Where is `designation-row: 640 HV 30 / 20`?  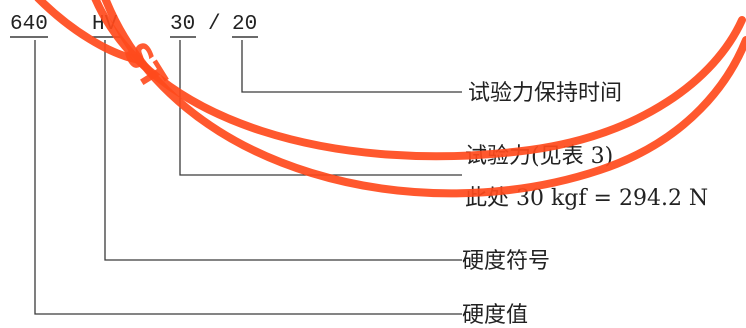
designation-row: 640 HV 30 / 20 is located at coordinates (133, 24).